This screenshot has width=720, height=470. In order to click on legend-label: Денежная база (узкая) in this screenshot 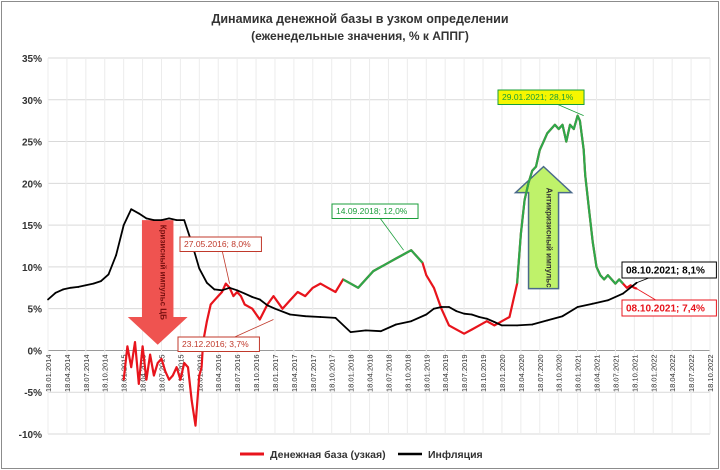, I will do `click(328, 455)`.